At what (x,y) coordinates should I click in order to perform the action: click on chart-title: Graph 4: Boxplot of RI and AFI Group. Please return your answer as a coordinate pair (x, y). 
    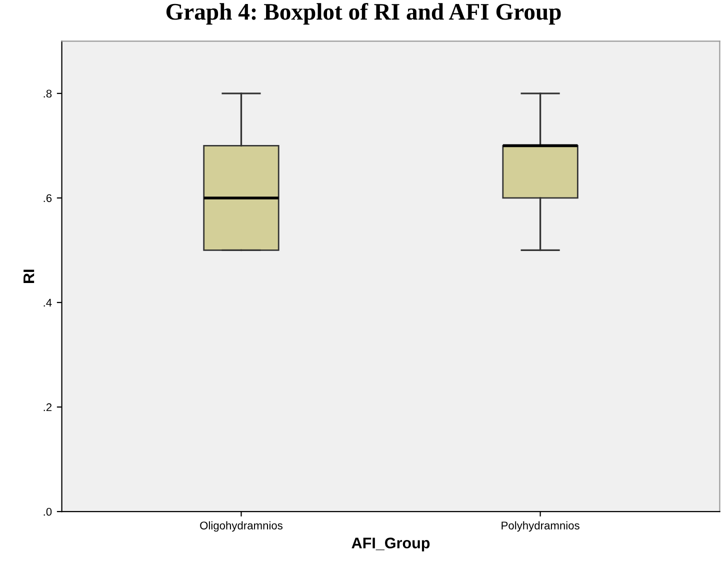
    Looking at the image, I should click on (363, 13).